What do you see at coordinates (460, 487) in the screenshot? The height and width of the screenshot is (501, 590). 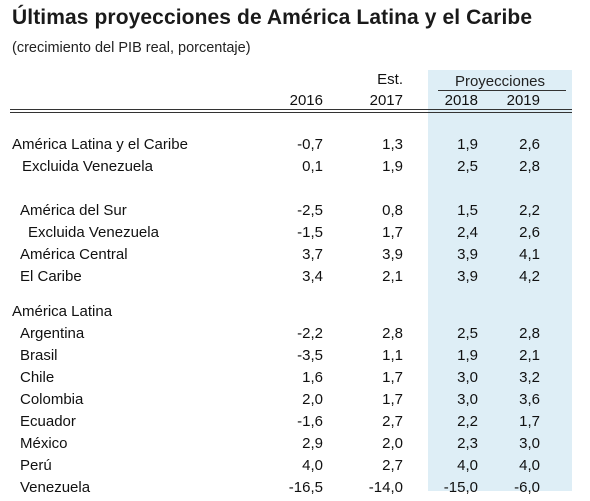 I see `cell-2018: -15,0` at bounding box center [460, 487].